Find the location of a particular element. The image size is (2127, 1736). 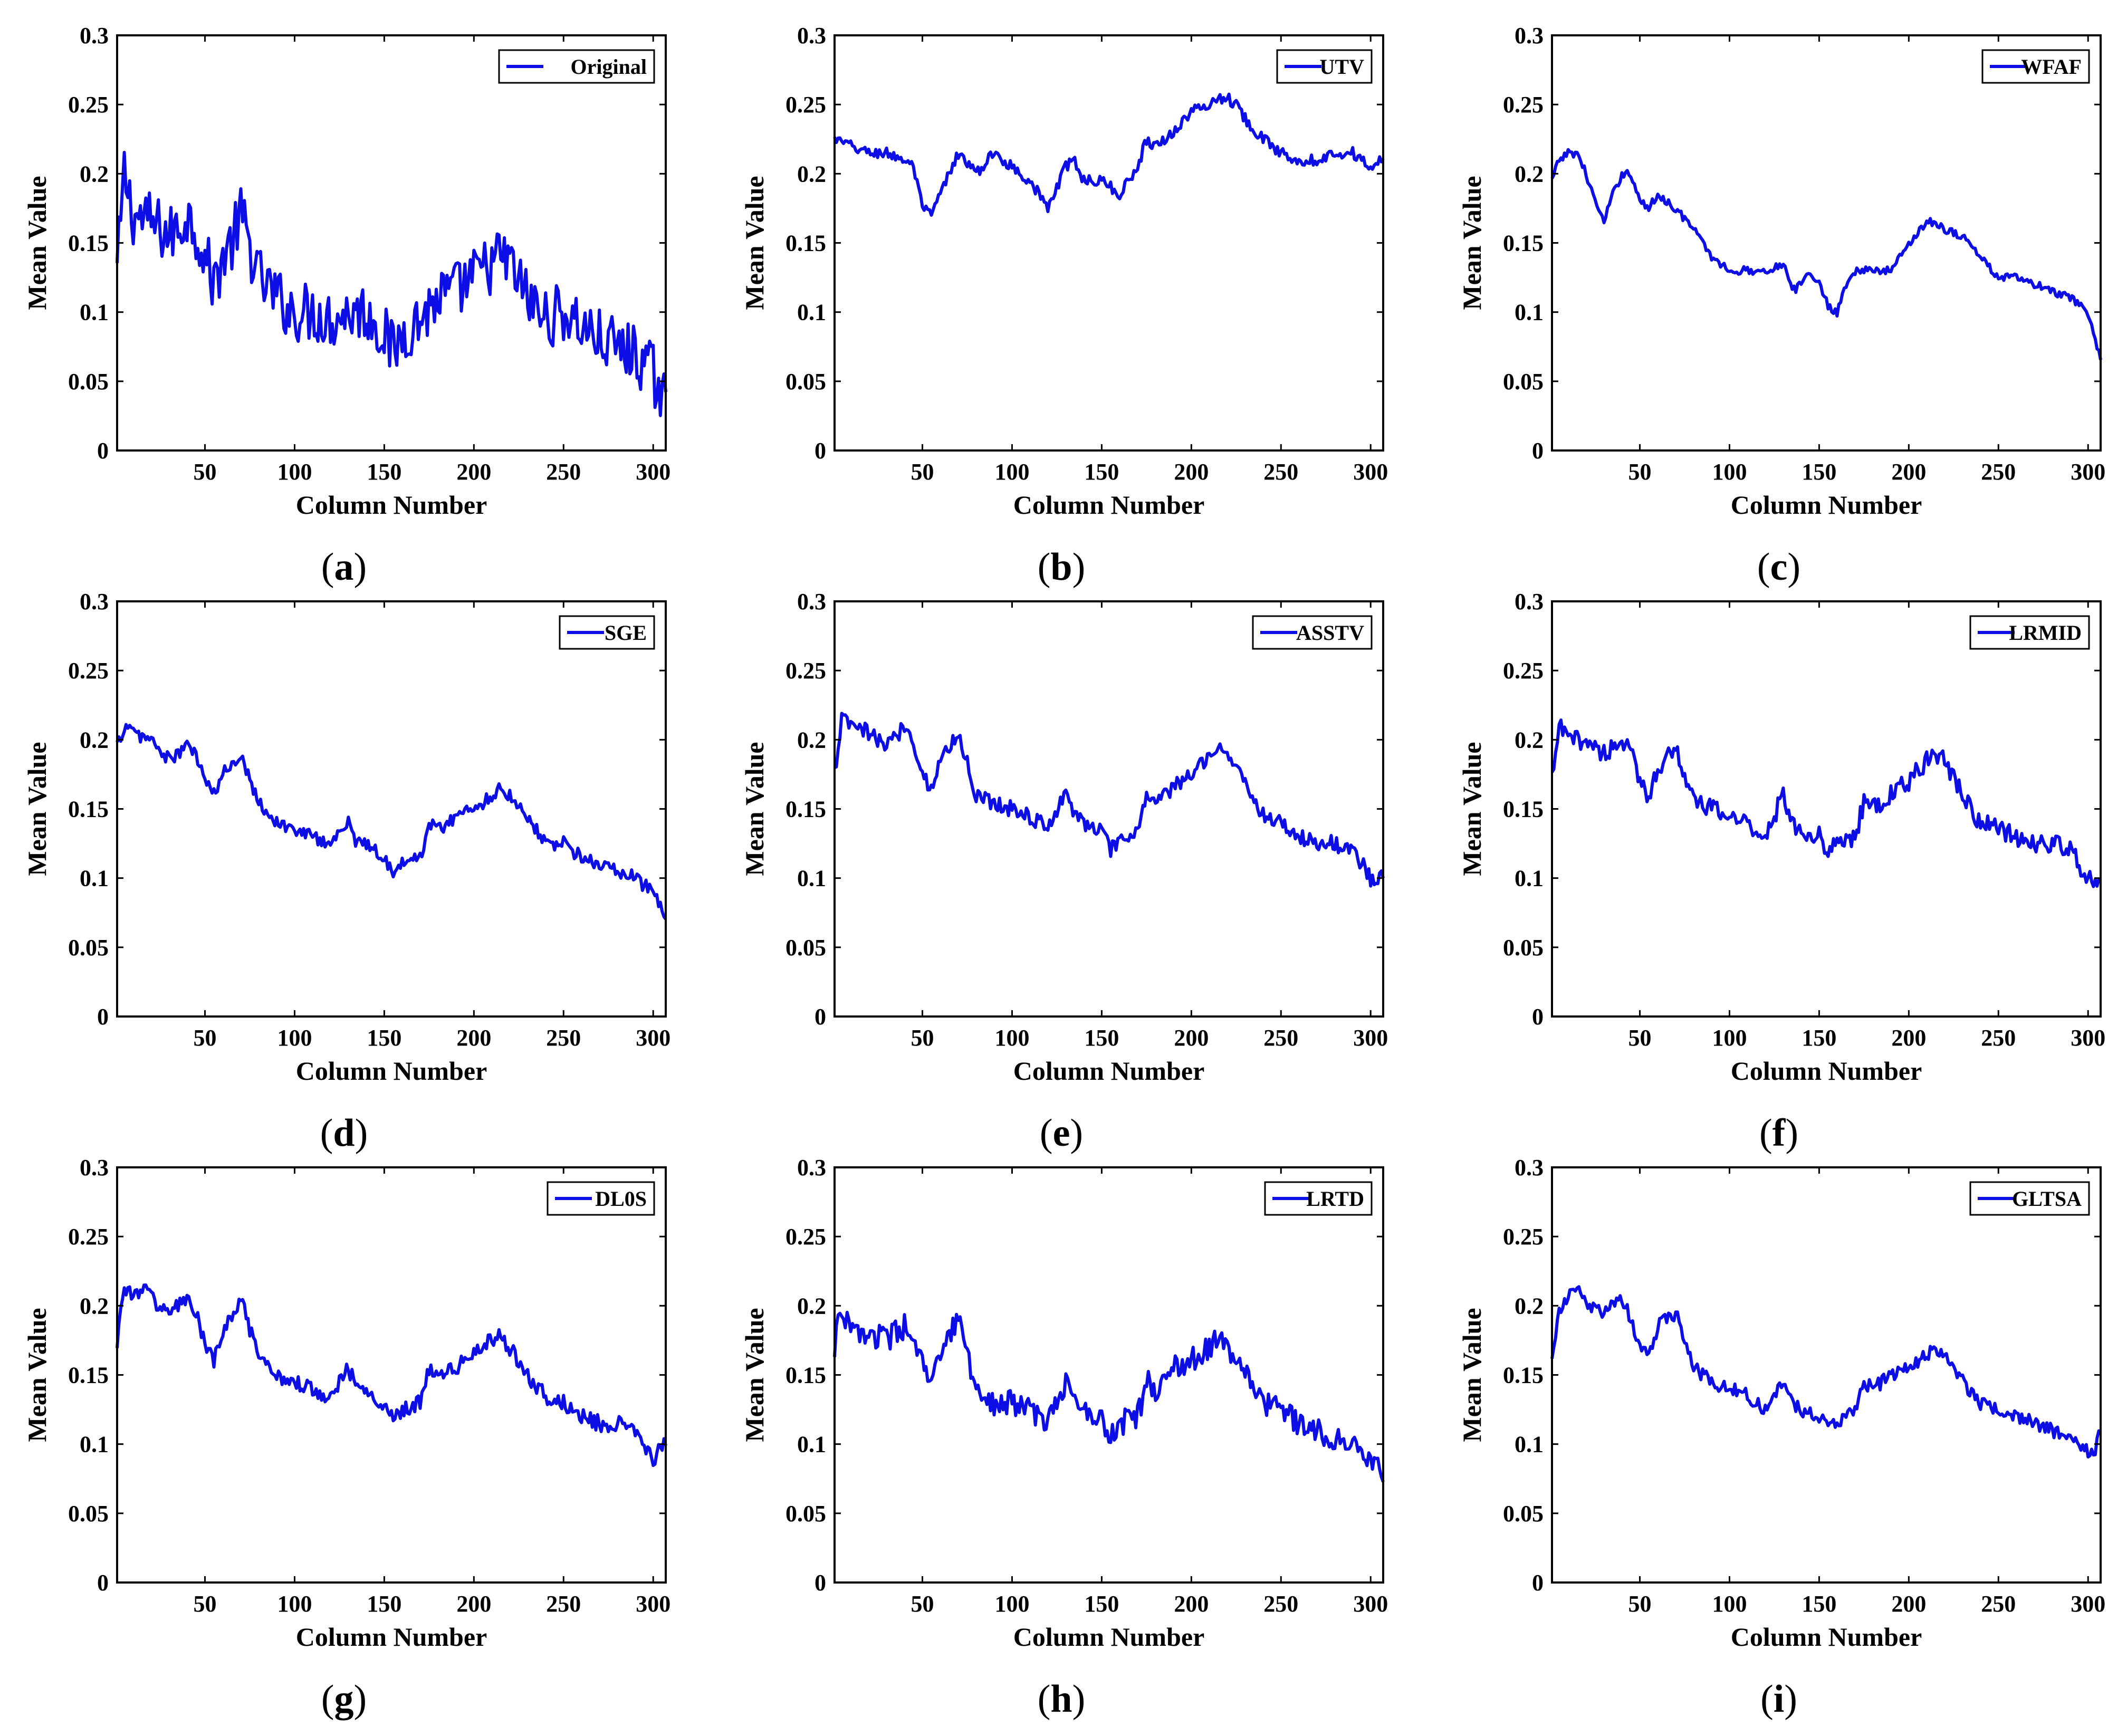

chart-a-ytick-label: 0.2 is located at coordinates (94, 174).